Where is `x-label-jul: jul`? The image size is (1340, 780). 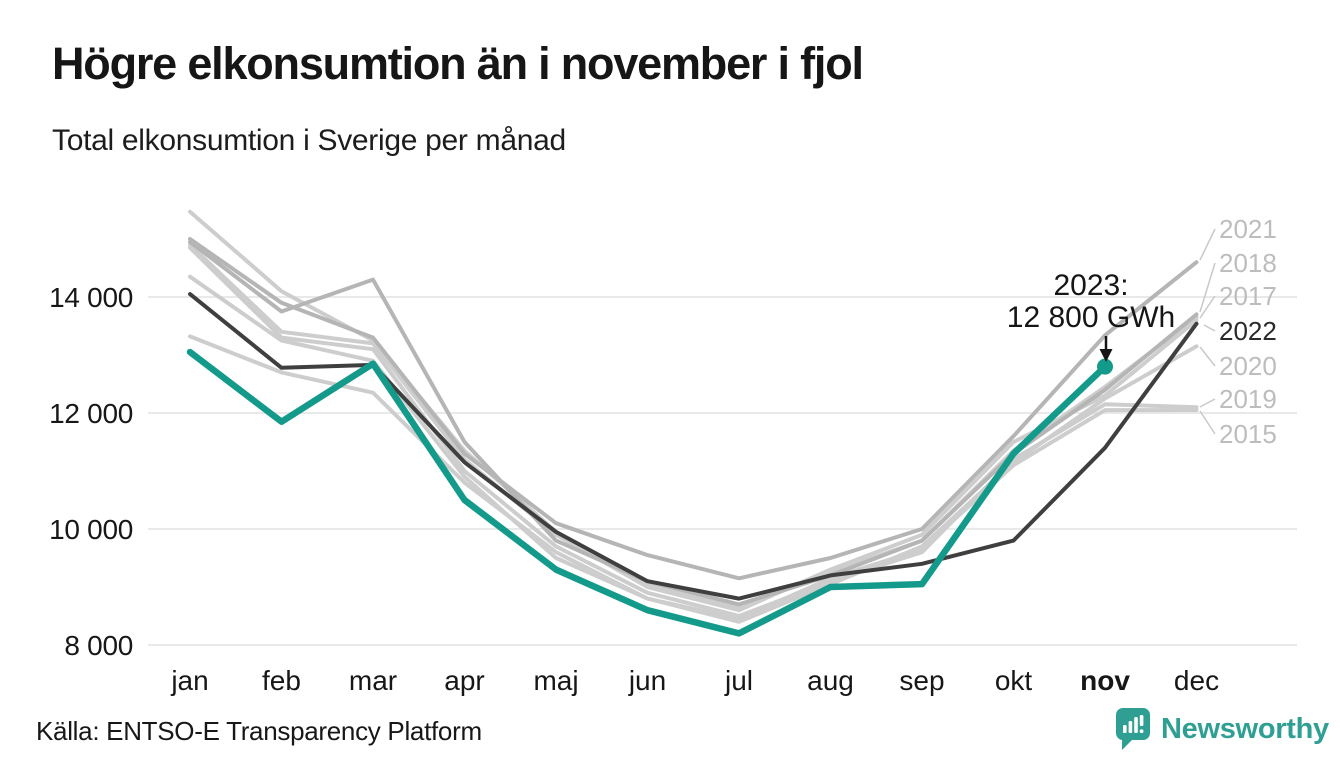 x-label-jul: jul is located at coordinates (738, 680).